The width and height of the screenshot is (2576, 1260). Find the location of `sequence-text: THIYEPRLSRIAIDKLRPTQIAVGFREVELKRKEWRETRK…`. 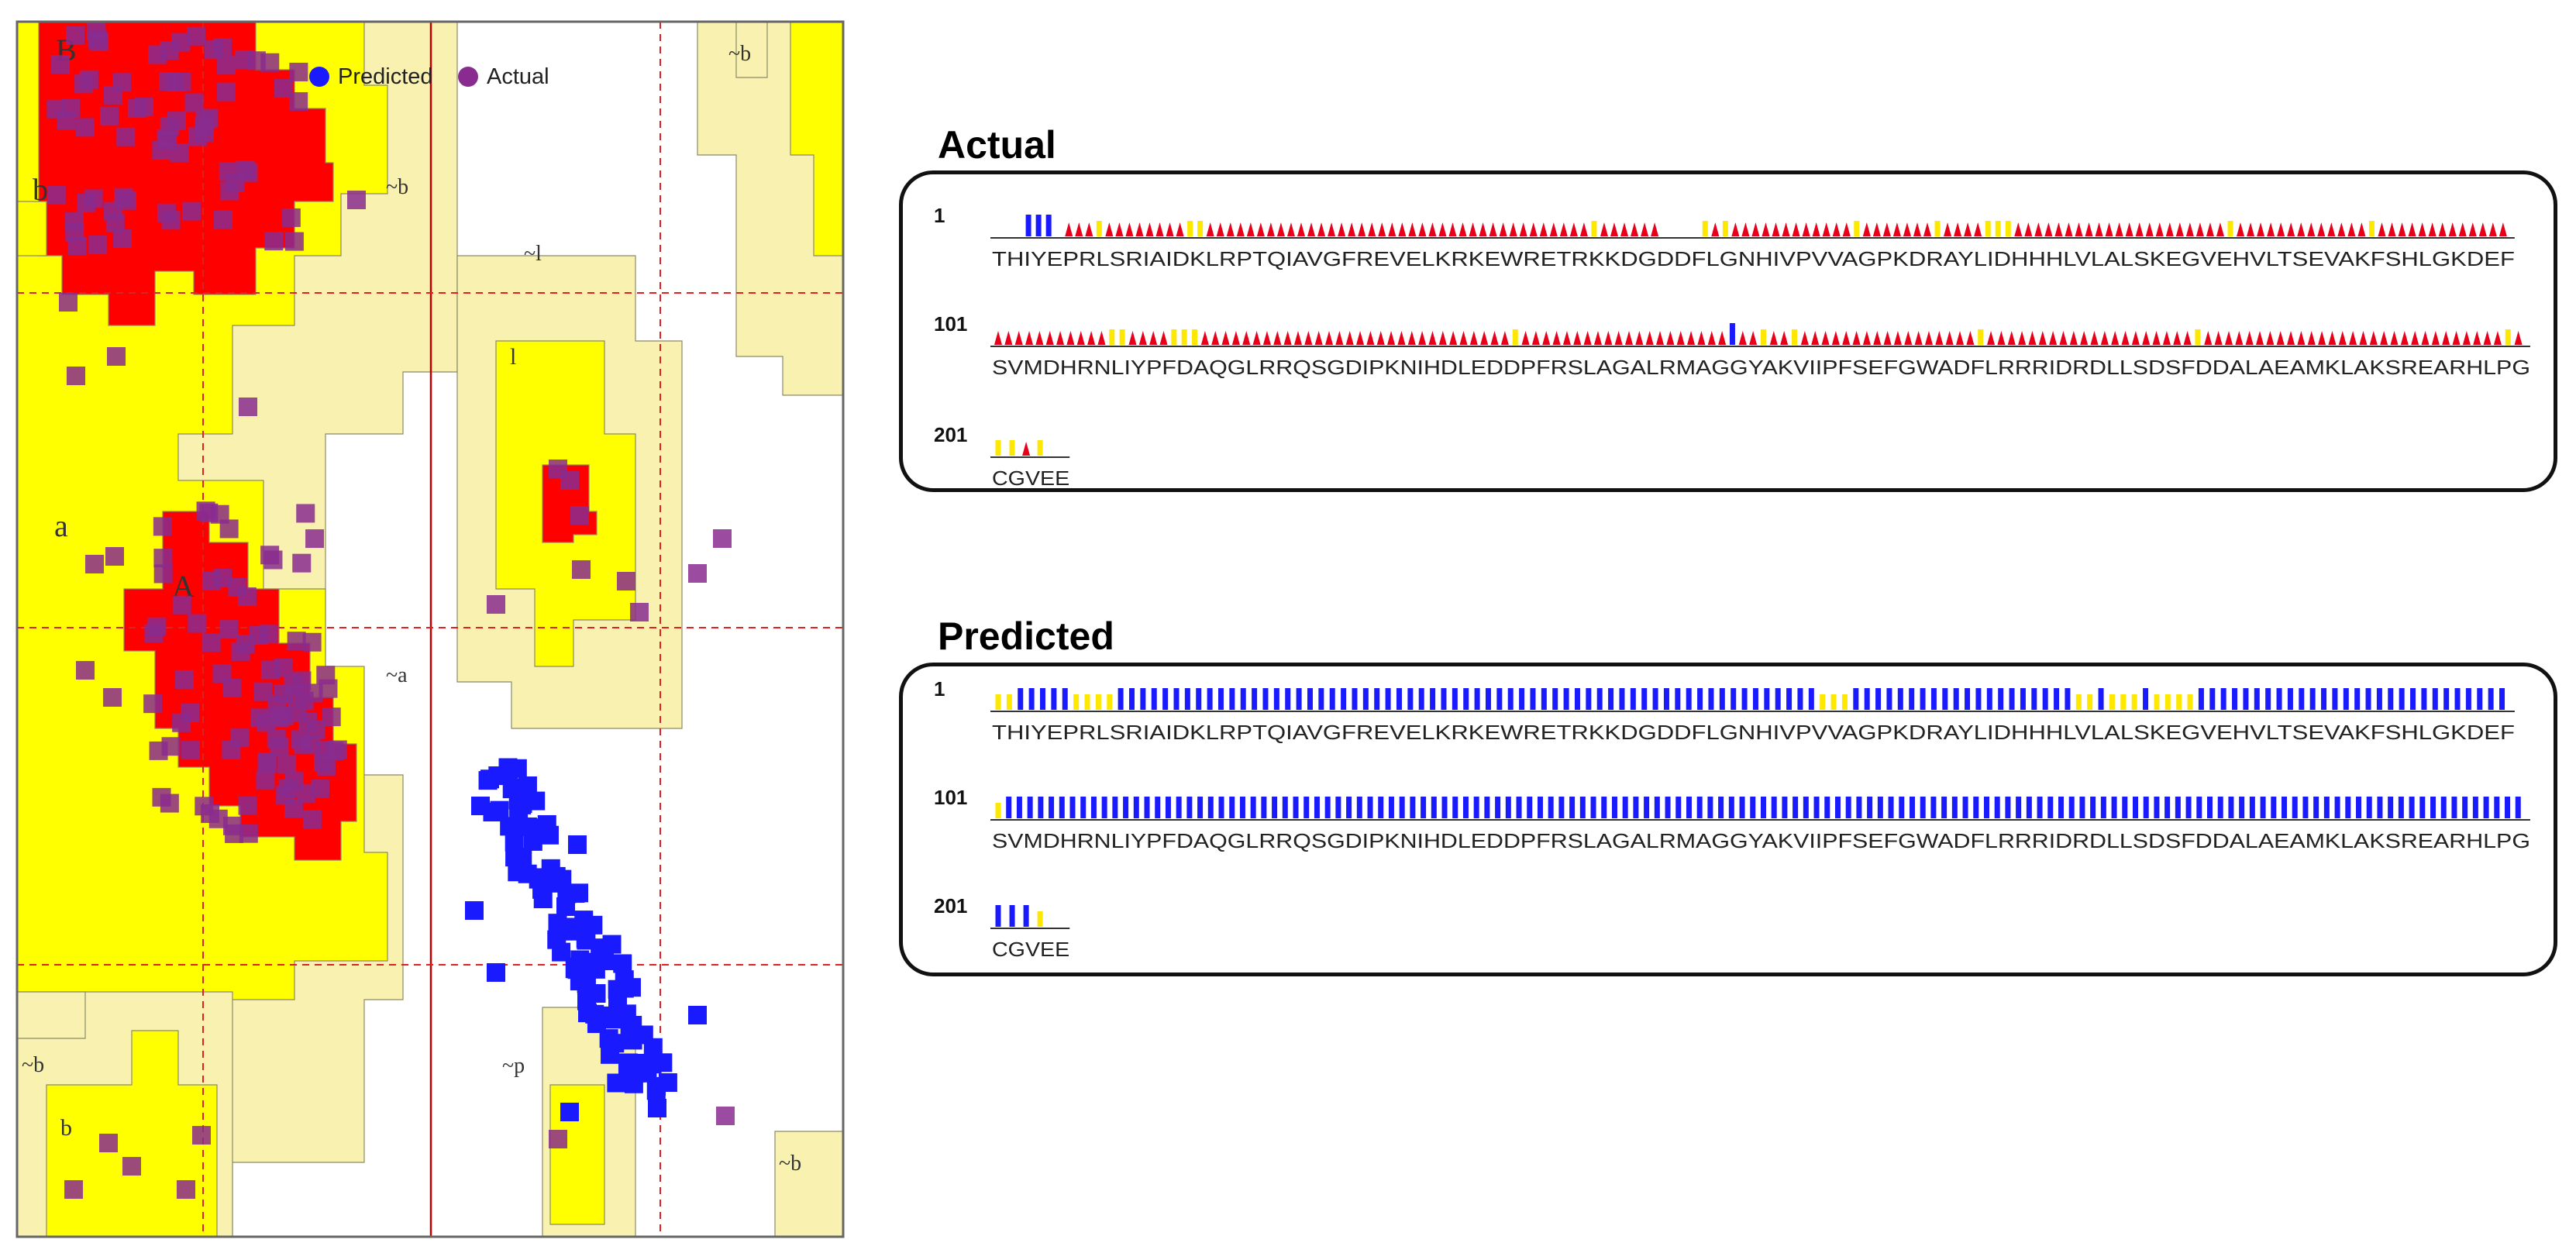

sequence-text: THIYEPRLSRIAIDKLRPTQIAVGFREVELKRKEWRETRK… is located at coordinates (1753, 259).